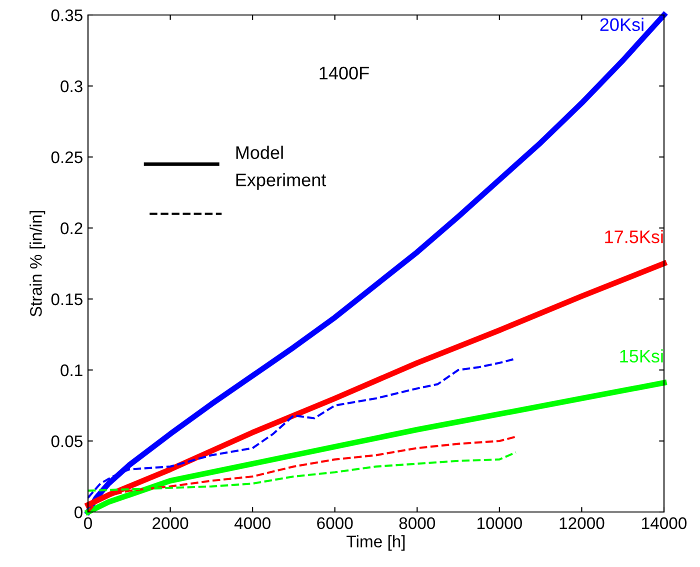  Describe the element at coordinates (252, 523) in the screenshot. I see `x-tick-label: 4000` at that location.